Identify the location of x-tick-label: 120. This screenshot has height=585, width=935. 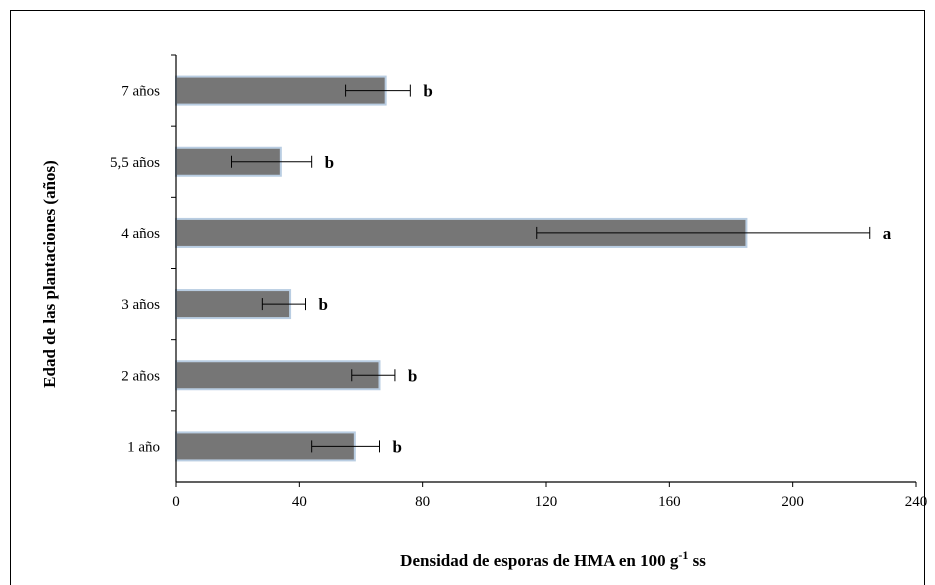
(546, 502).